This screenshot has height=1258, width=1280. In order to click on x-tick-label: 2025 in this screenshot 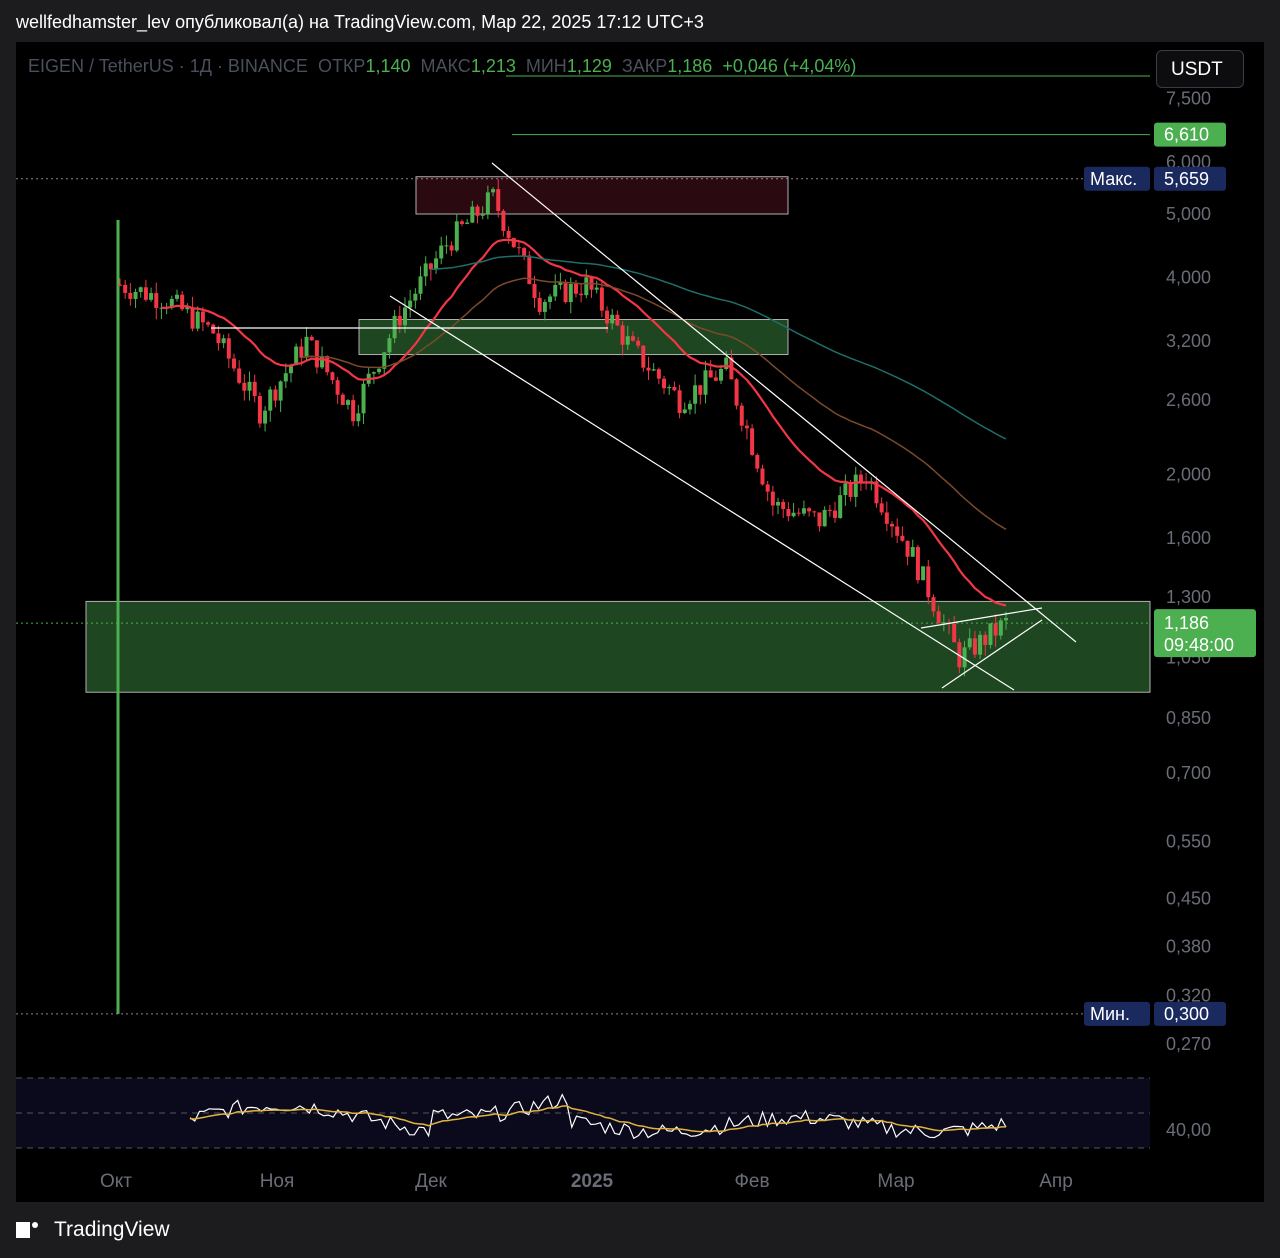, I will do `click(592, 1181)`.